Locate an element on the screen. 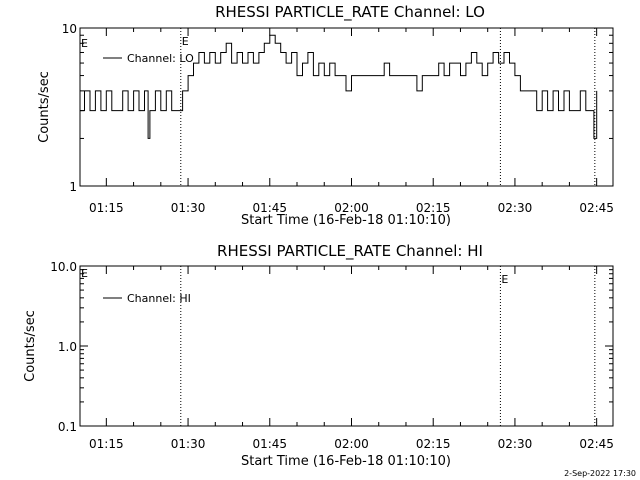  y-tick-label-hi-0.1: 0.1 is located at coordinates (67, 427).